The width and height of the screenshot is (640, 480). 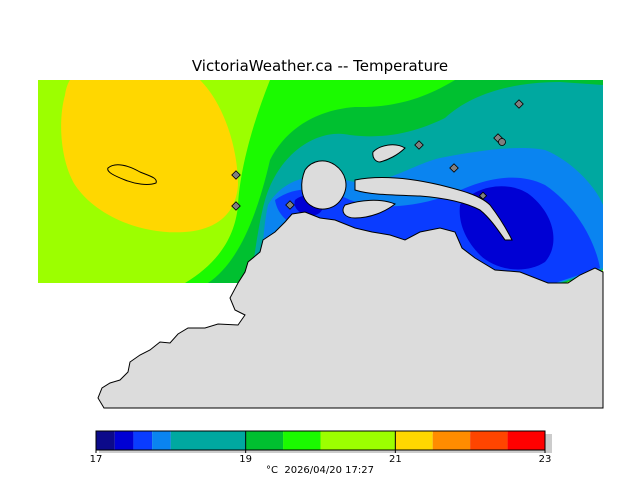 I want to click on map-title: VictoriaWeather.ca -- Temperature, so click(x=320, y=66).